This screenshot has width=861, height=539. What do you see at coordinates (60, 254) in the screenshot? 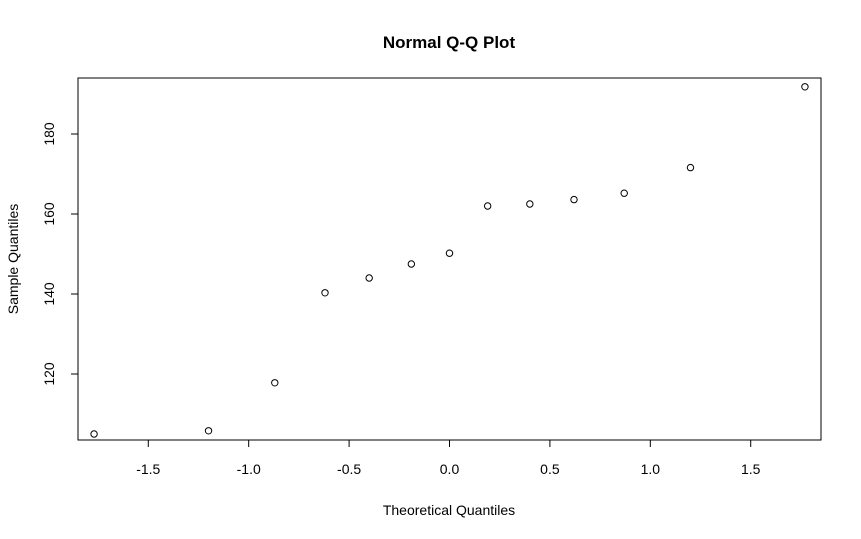
I see `y-axis: 120 140 160 180` at bounding box center [60, 254].